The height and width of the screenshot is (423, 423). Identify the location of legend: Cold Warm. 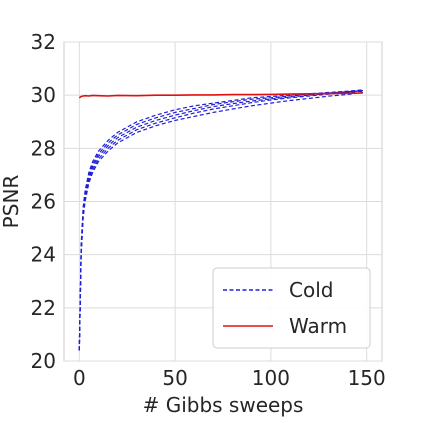
(291, 308).